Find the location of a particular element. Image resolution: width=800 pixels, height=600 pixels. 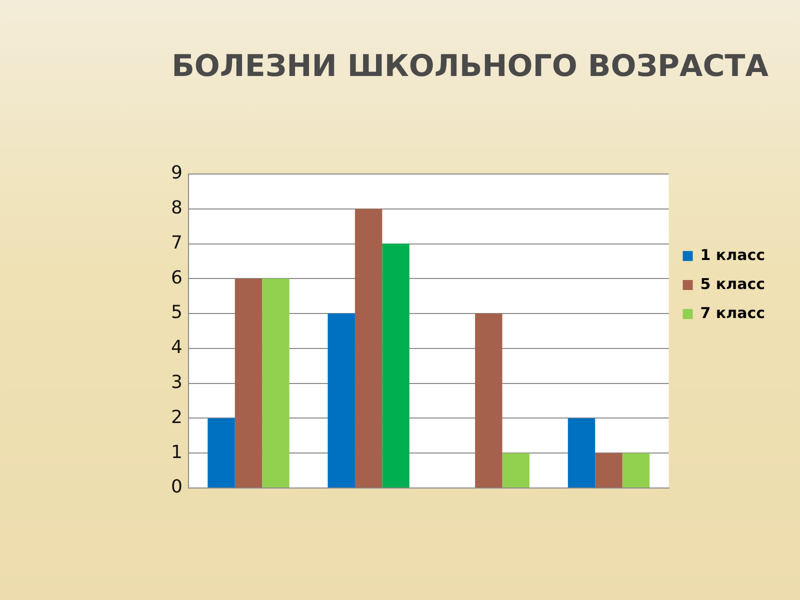

y-tick-label: 8 is located at coordinates (176, 208).